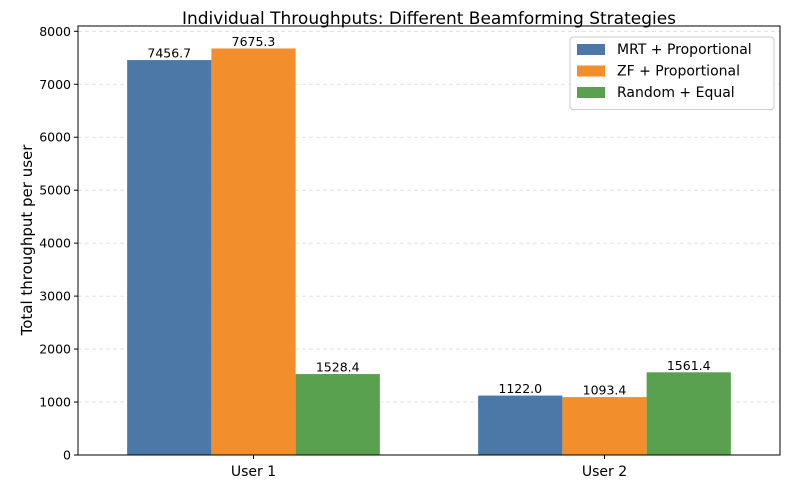 This screenshot has height=490, width=790. What do you see at coordinates (55, 349) in the screenshot?
I see `y-tick-label: 2000` at bounding box center [55, 349].